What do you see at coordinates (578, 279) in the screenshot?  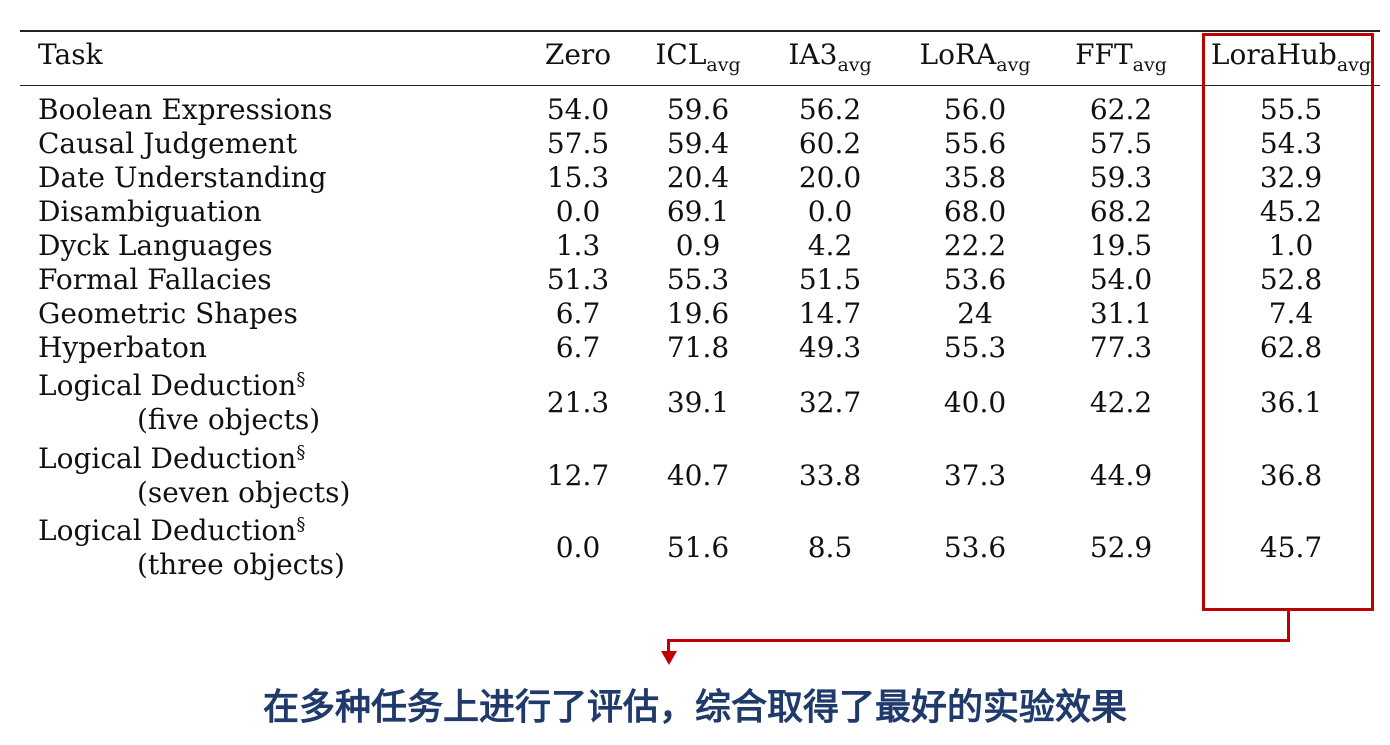 I see `table-cell-value: 51.3` at bounding box center [578, 279].